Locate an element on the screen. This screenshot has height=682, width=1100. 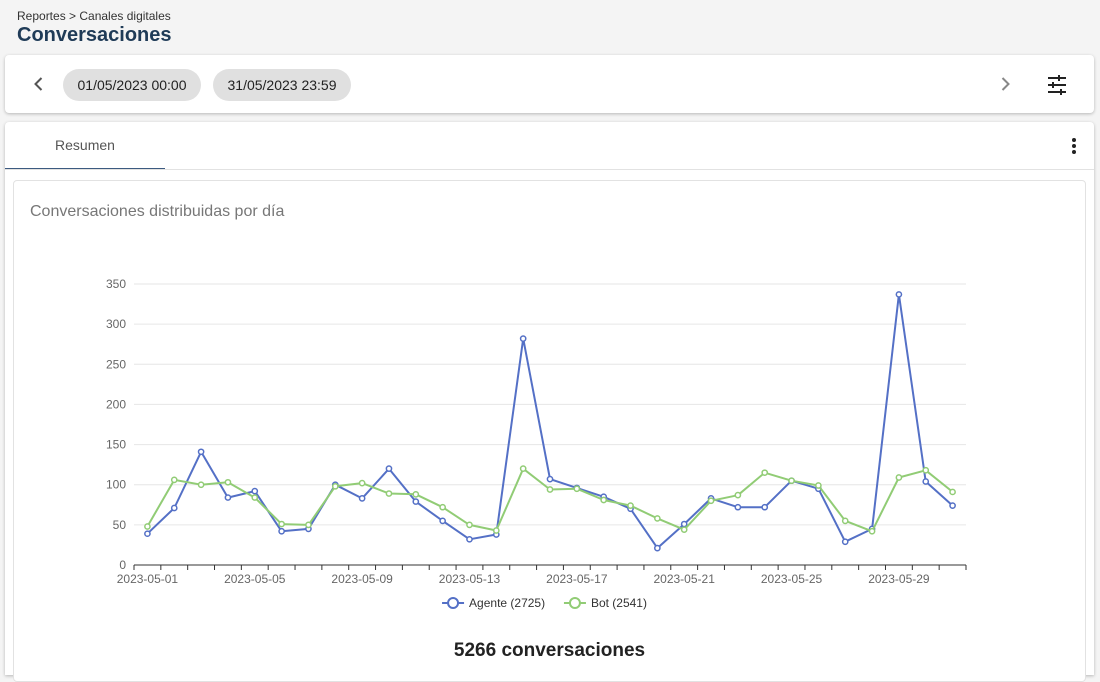
chart-title: Conversaciones distribuidas por día is located at coordinates (157, 211).